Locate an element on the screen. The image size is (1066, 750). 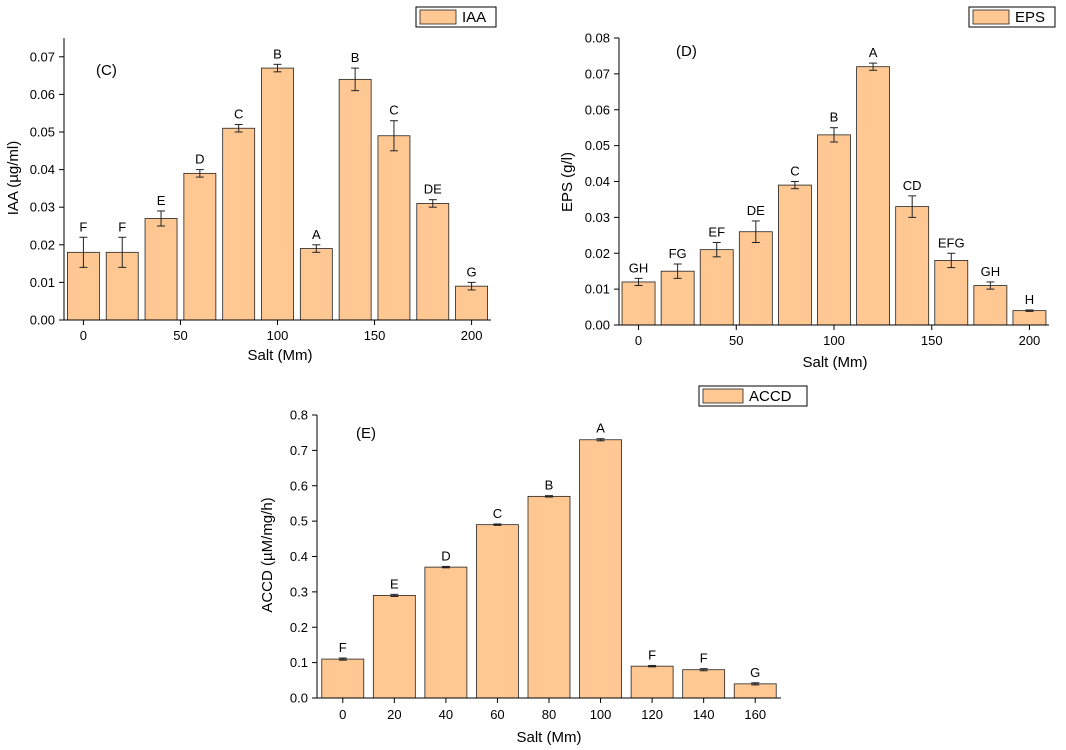
iaa-significance-letter: E is located at coordinates (161, 200).